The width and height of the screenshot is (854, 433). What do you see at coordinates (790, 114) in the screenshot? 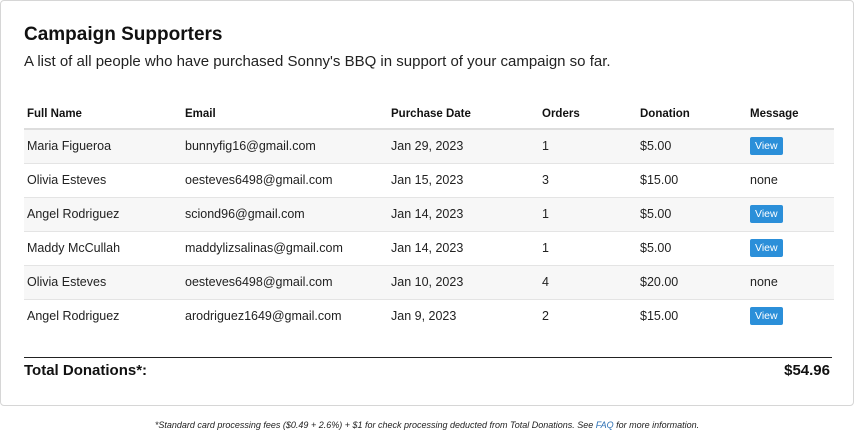
I see `column-header-message: Message` at bounding box center [790, 114].